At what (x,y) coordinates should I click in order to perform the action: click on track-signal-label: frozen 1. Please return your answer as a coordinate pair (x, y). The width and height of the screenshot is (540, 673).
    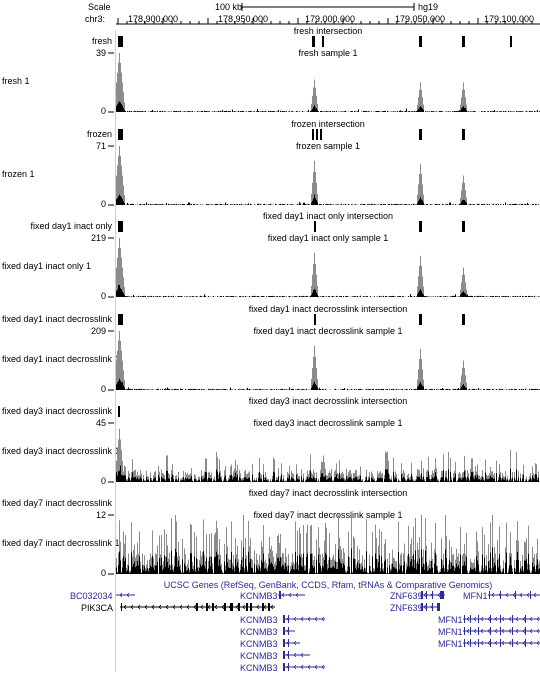
    Looking at the image, I should click on (18, 174).